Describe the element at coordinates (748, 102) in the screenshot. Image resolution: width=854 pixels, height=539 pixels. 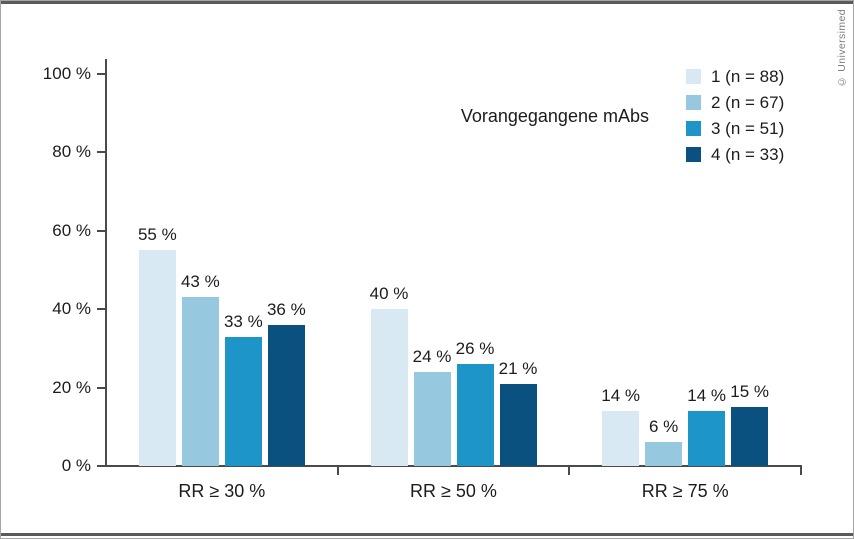
I see `legend-label: 2 (n = 67)` at that location.